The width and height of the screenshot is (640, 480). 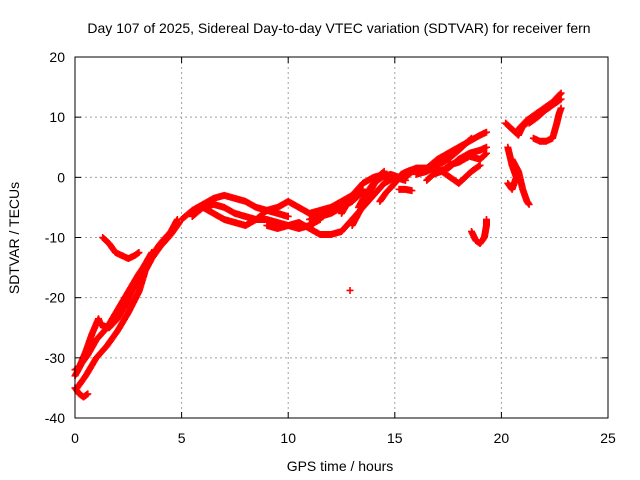 What do you see at coordinates (55, 298) in the screenshot?
I see `y-tick-label: -20` at bounding box center [55, 298].